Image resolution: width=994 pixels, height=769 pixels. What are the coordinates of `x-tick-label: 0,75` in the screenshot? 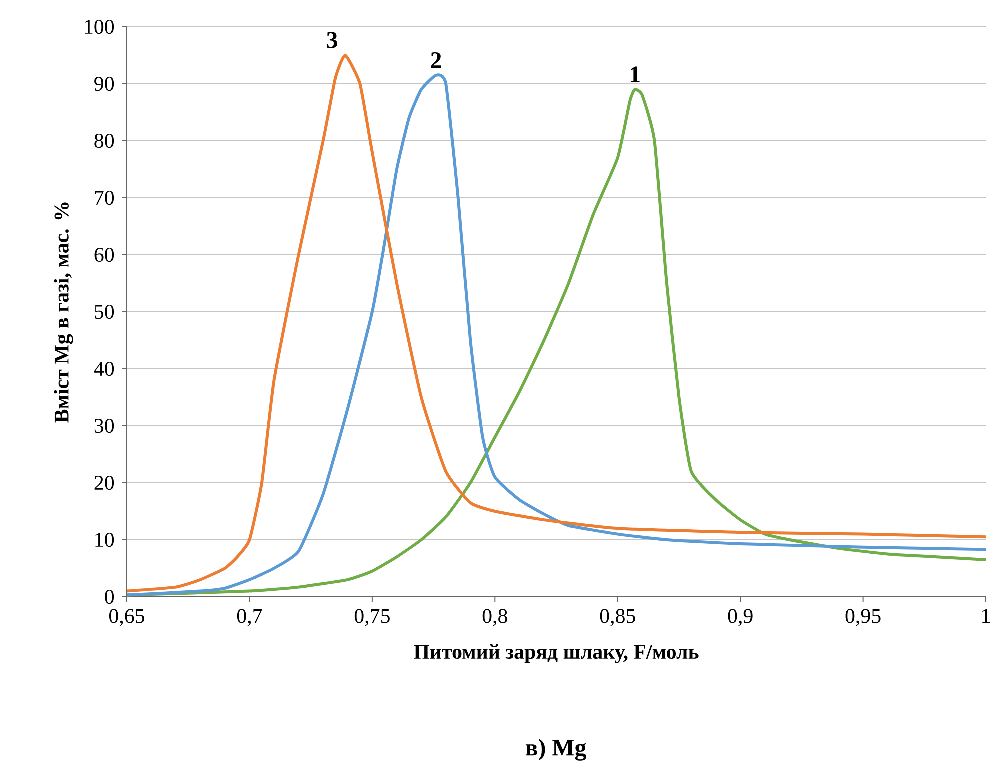 It's located at (372, 617).